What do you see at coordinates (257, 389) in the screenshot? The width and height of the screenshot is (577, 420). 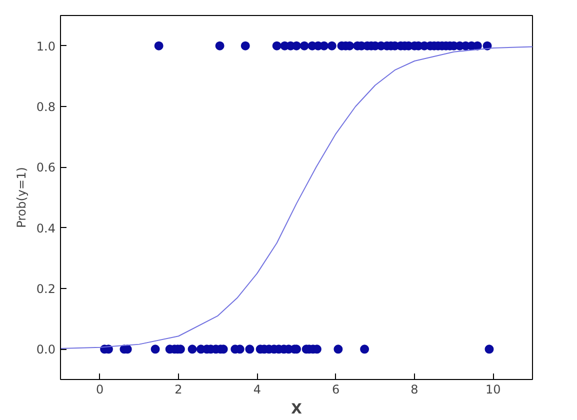 I see `x-tick-label: 4` at bounding box center [257, 389].